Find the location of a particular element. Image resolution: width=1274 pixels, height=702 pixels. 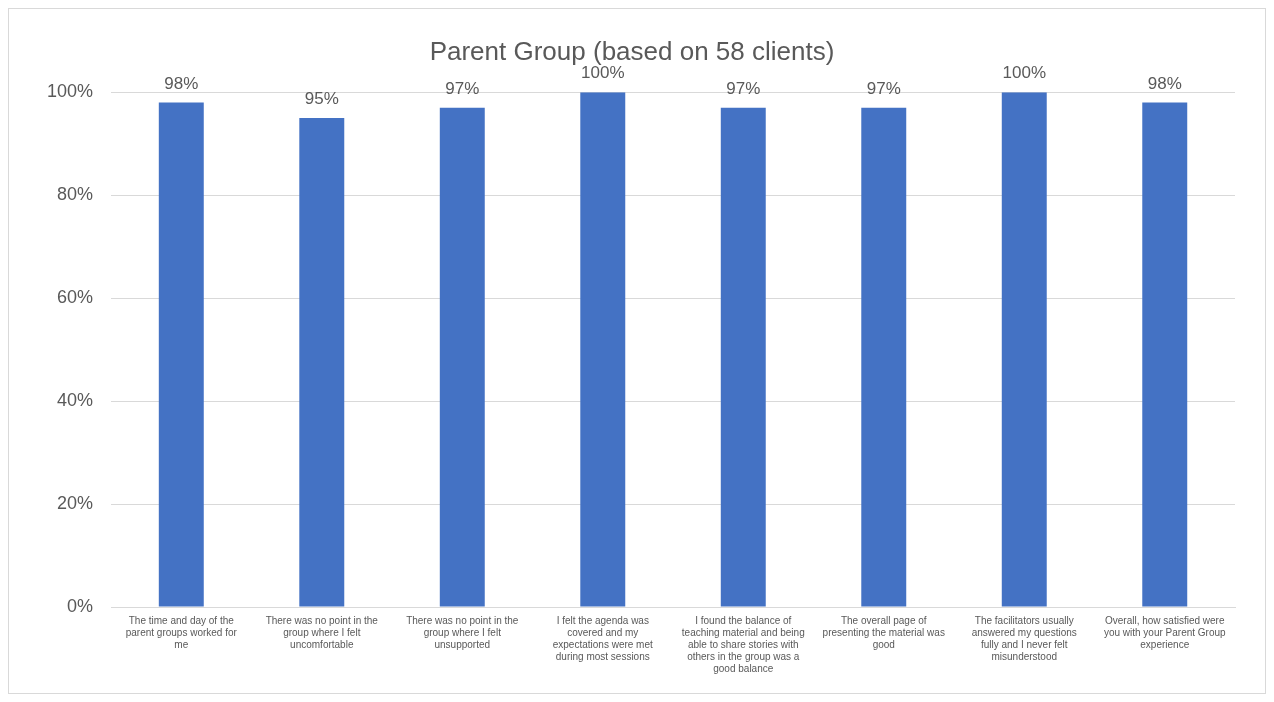

x-tick-label: I found the balance of teaching material and being able to share stories with others in the group was a good balance is located at coordinates (743, 644).